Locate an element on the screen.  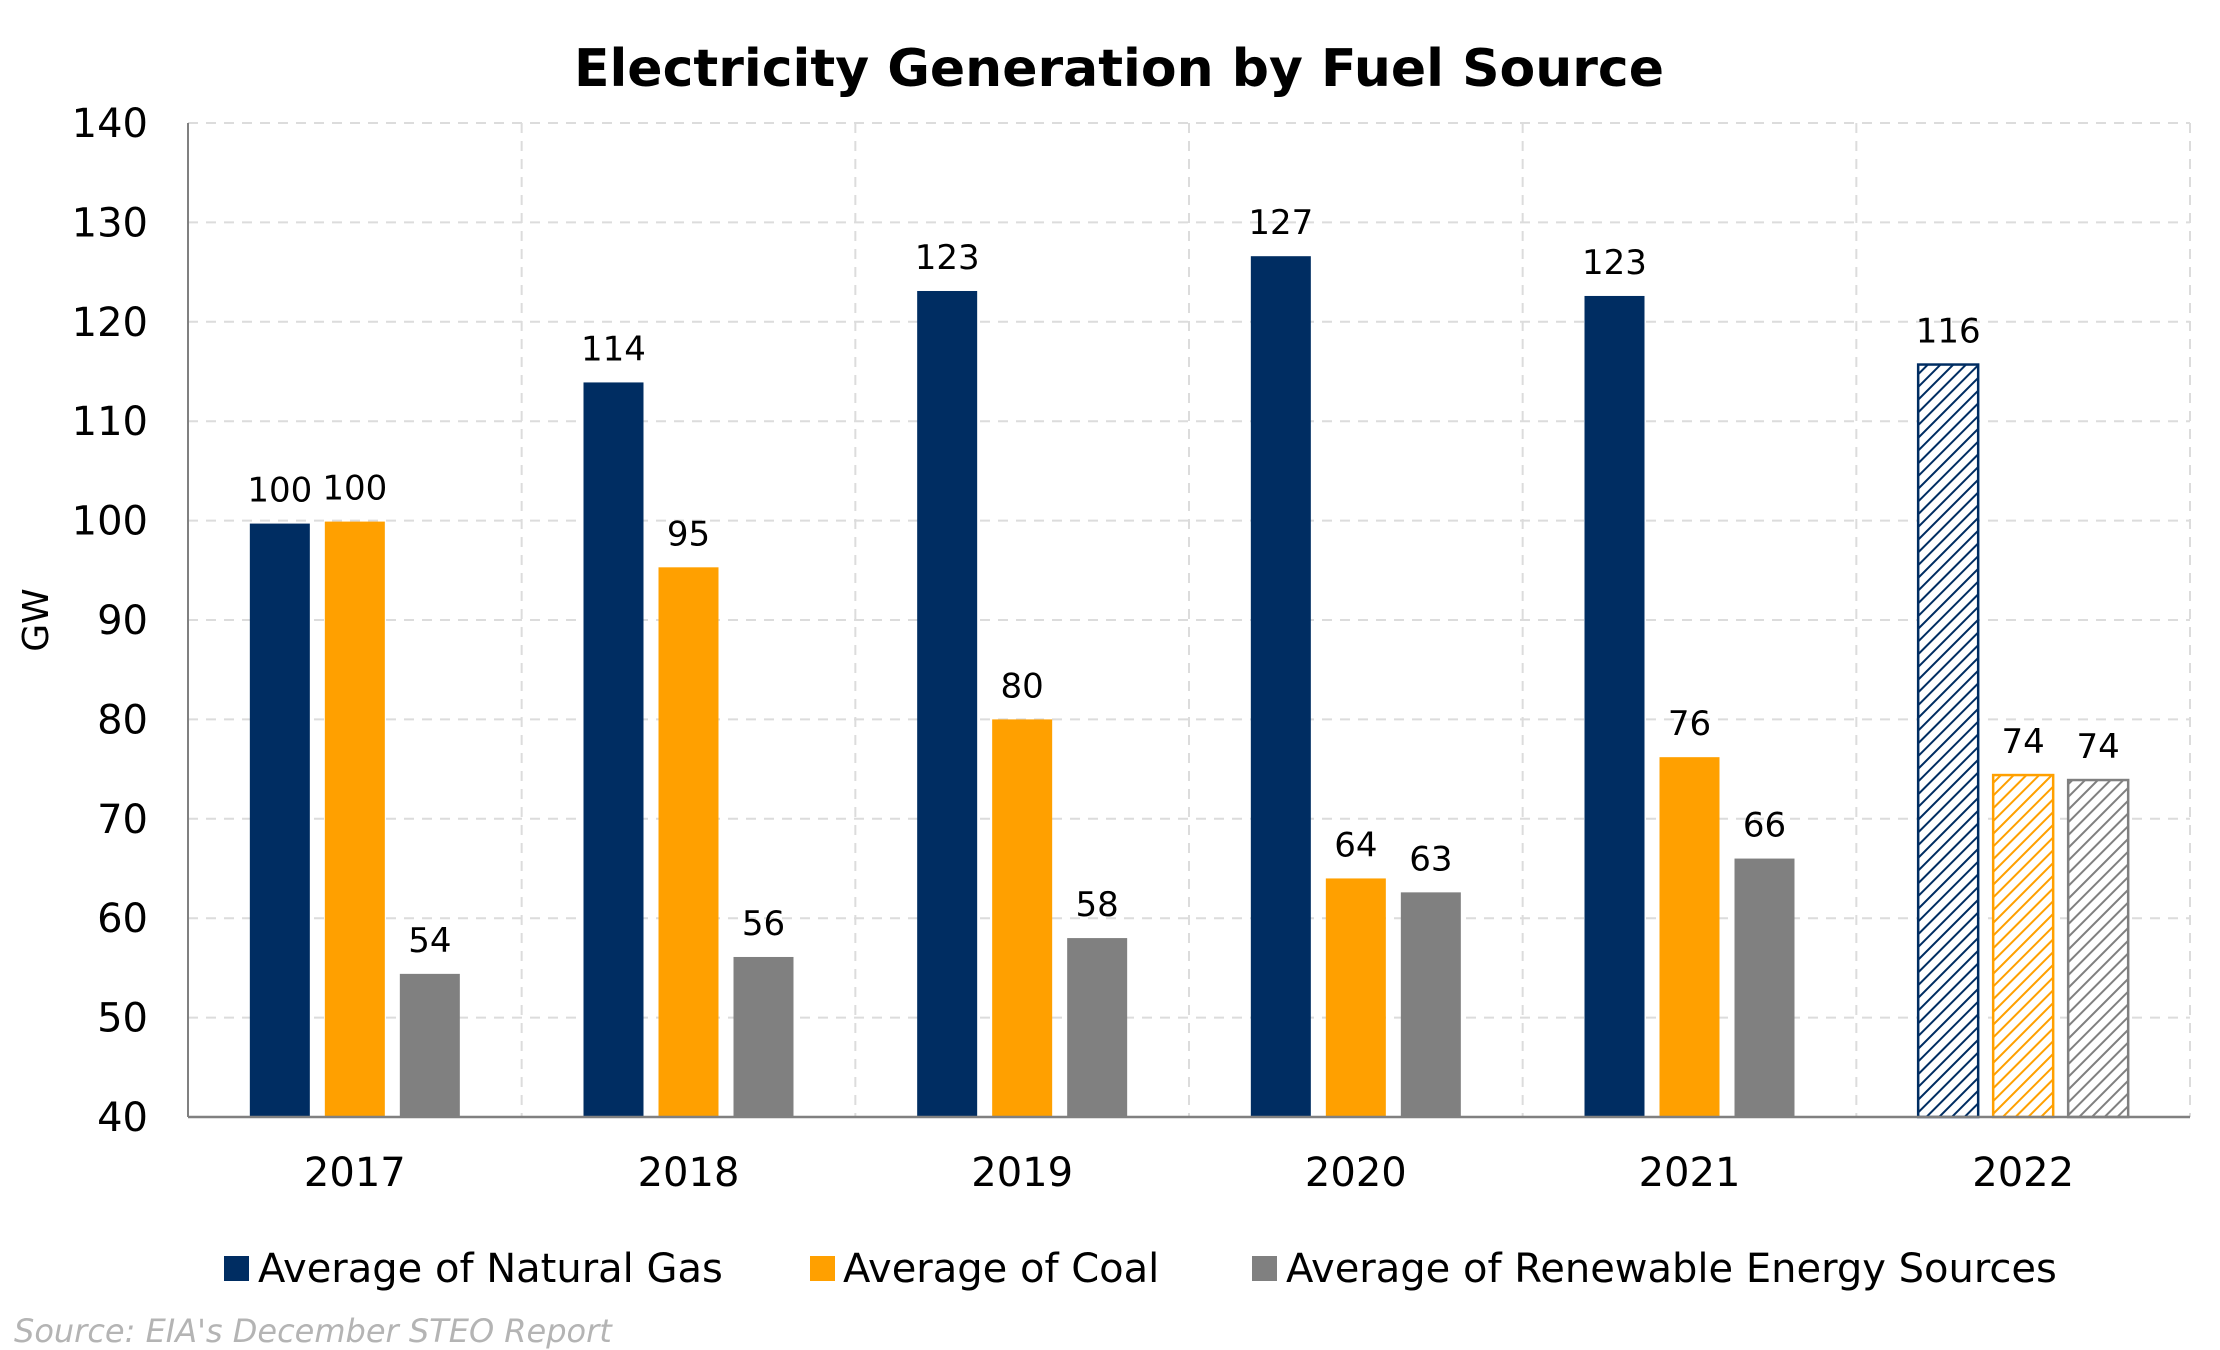
x-tick-label: 2022 is located at coordinates (2023, 1173).